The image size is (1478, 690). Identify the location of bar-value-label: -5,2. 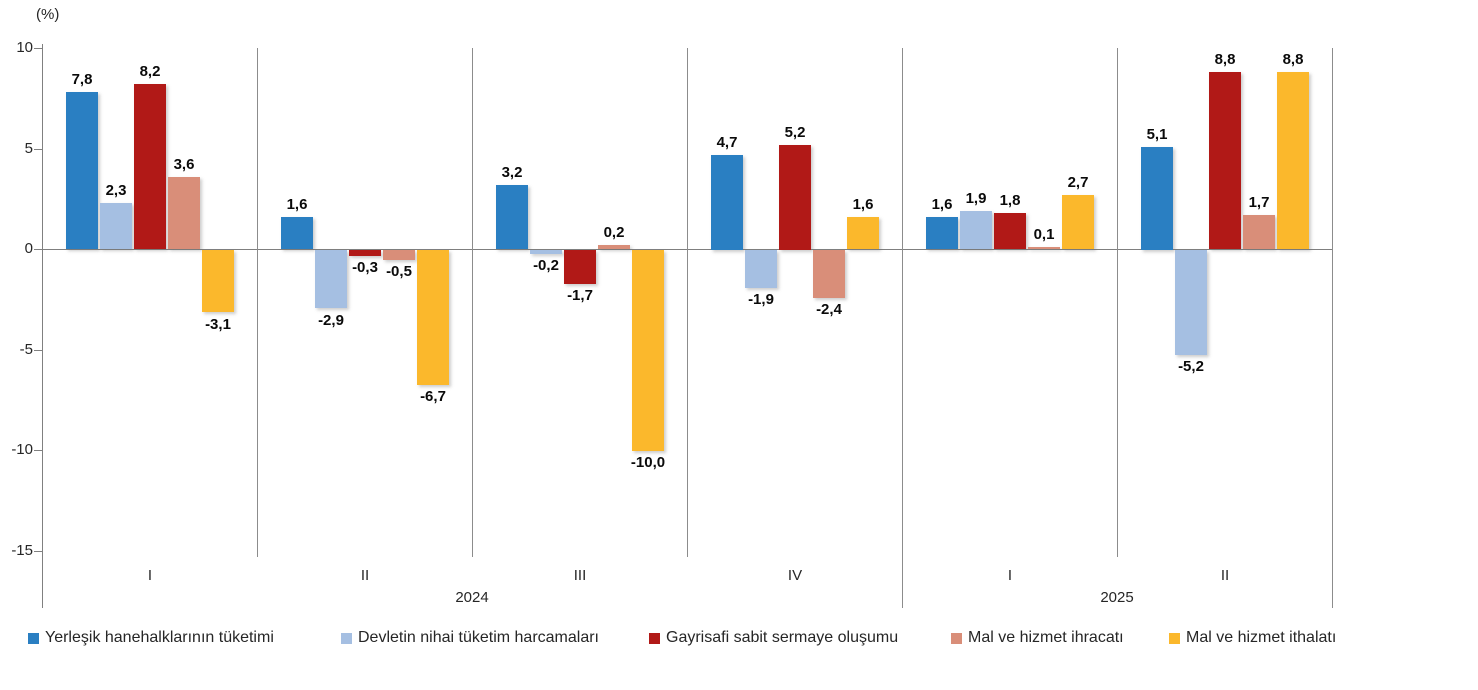
(1191, 366).